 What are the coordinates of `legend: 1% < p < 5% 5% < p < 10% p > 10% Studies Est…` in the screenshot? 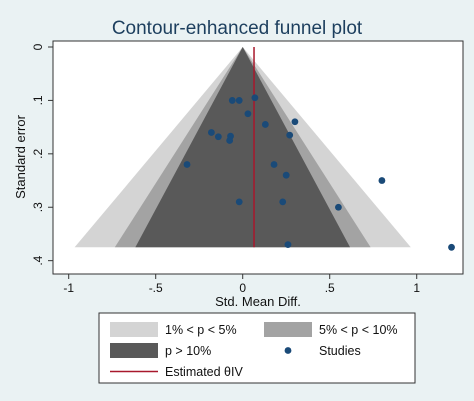 It's located at (257, 348).